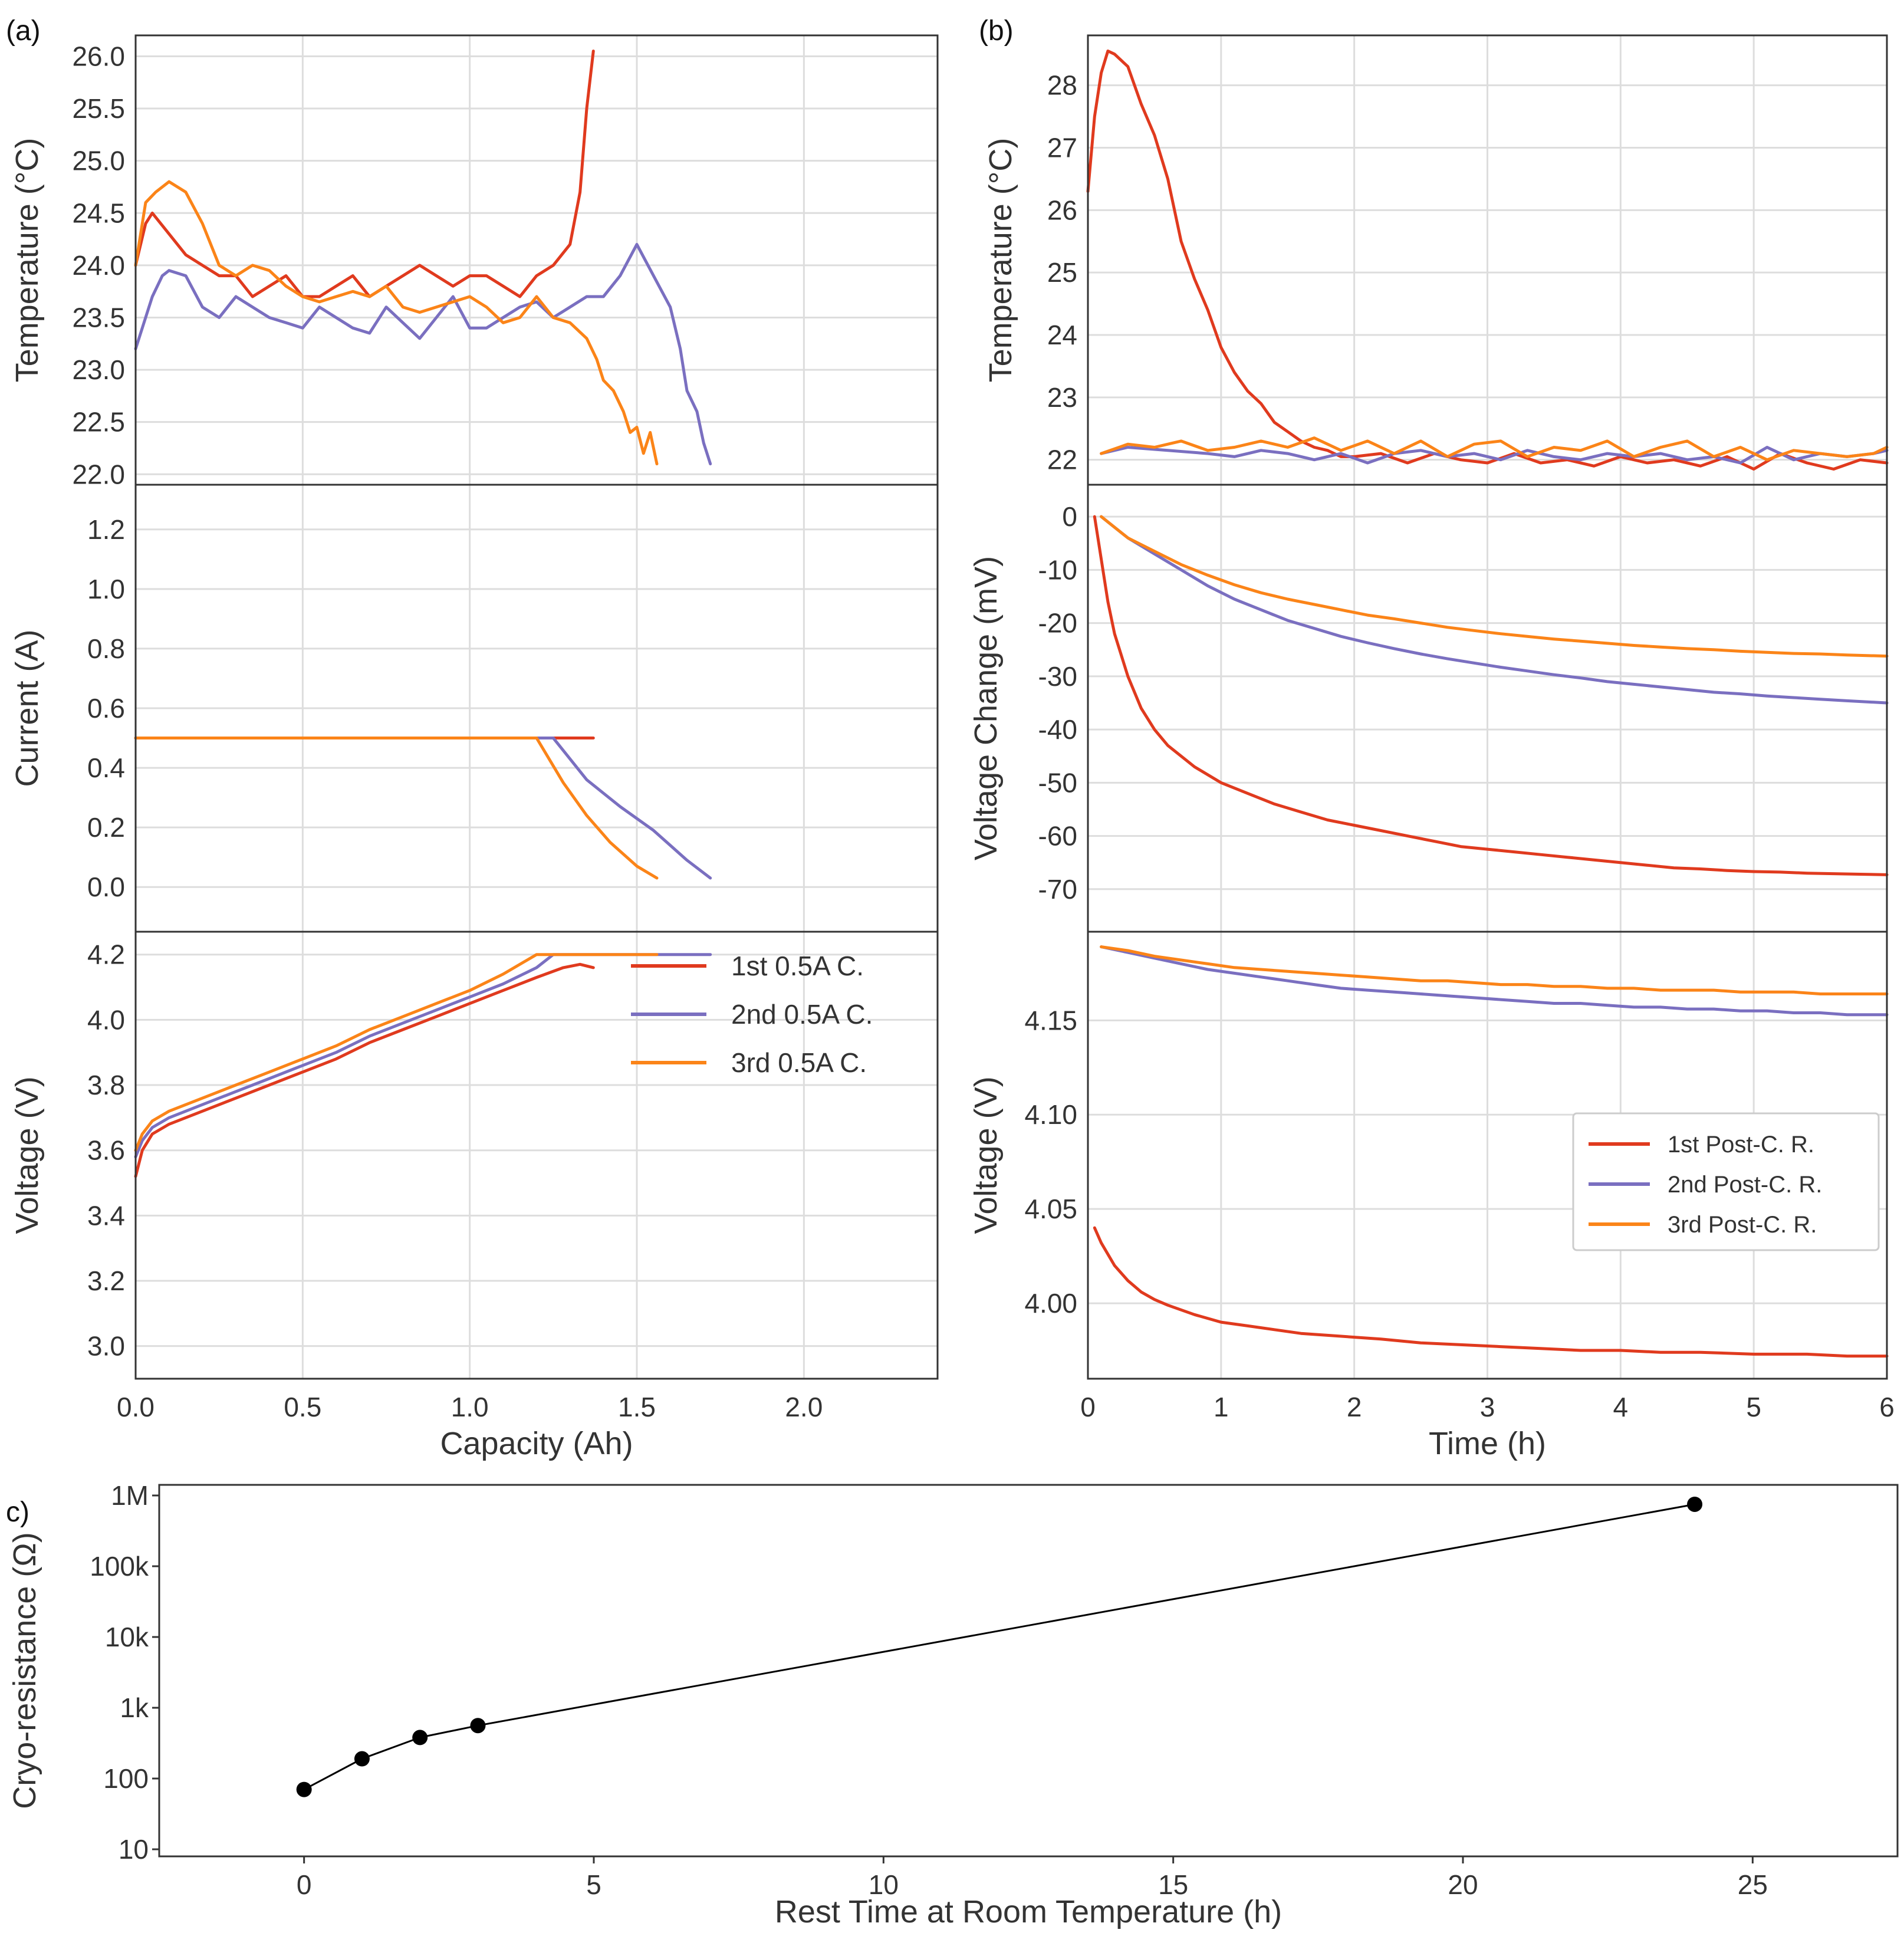  Describe the element at coordinates (99, 109) in the screenshot. I see `a_temp-ytick-label-7: 25.5` at that location.